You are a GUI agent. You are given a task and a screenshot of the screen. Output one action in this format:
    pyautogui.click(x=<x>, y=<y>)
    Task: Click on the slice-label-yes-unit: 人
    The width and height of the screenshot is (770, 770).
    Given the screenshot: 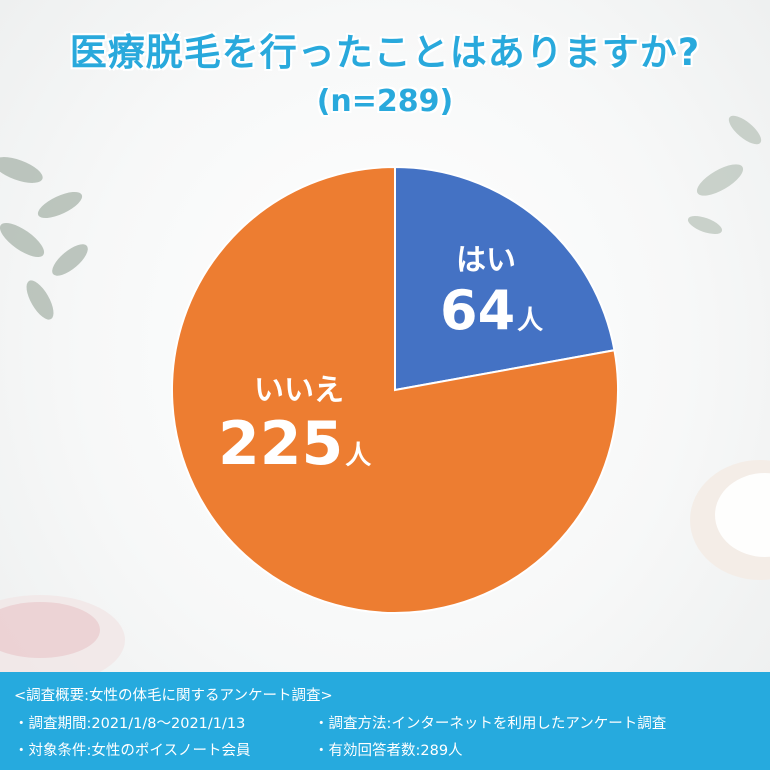 What is the action you would take?
    pyautogui.click(x=530, y=321)
    